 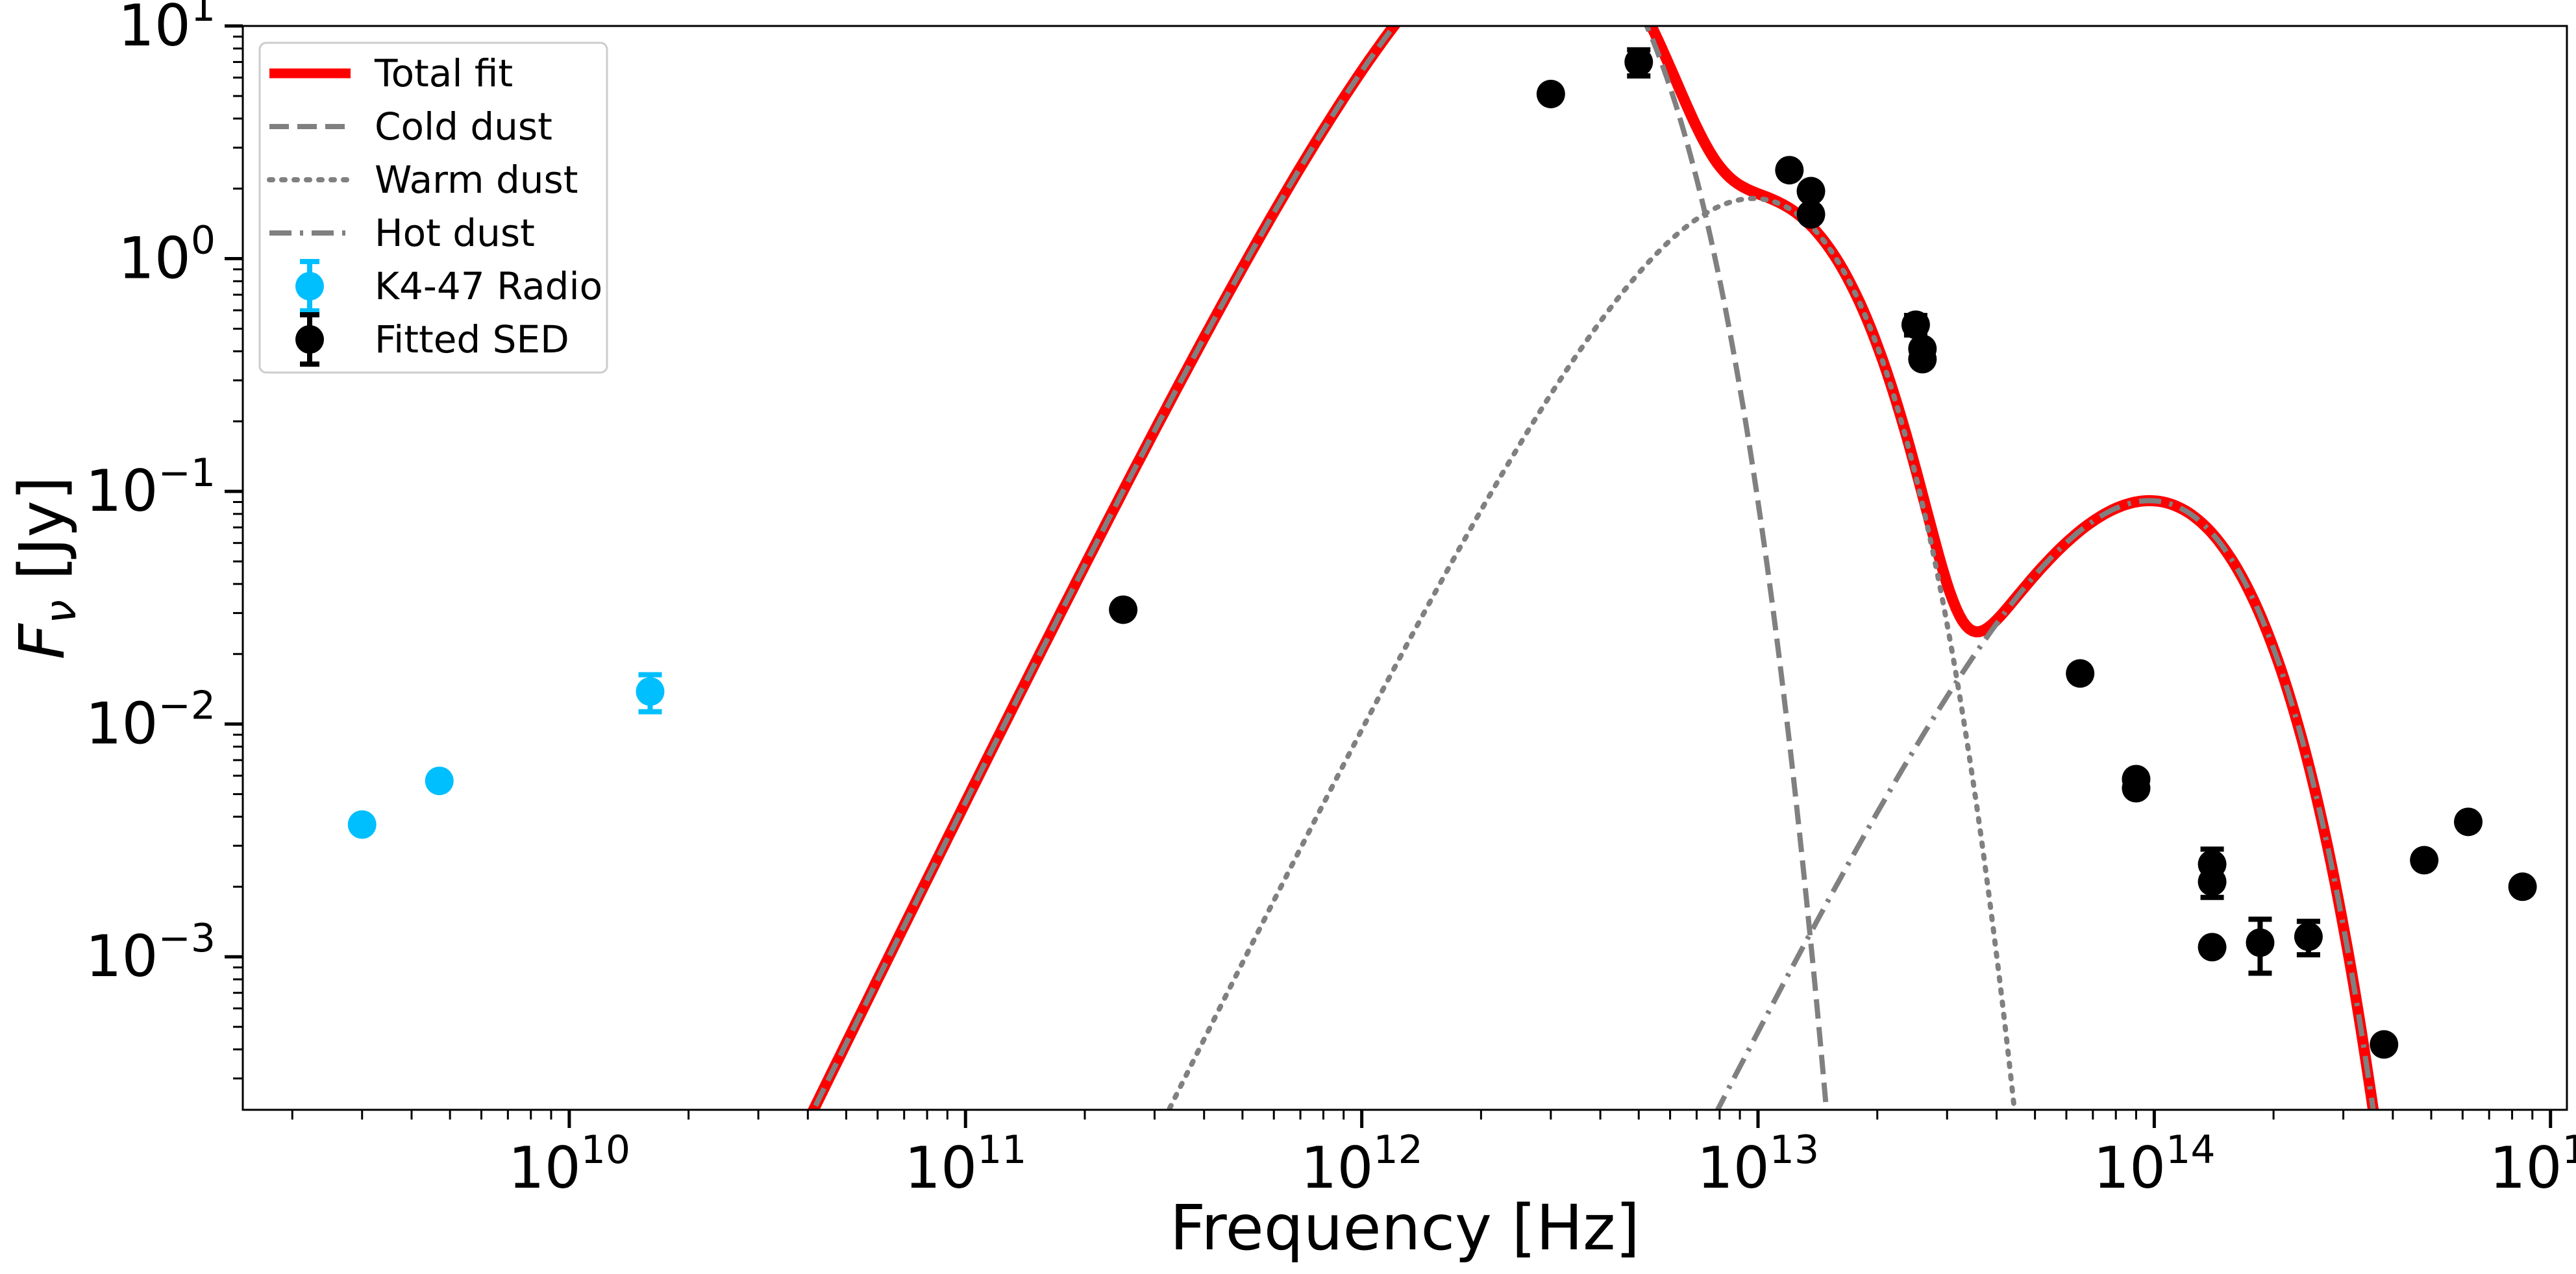 What do you see at coordinates (455, 233) in the screenshot?
I see `legend-label: Hot dust` at bounding box center [455, 233].